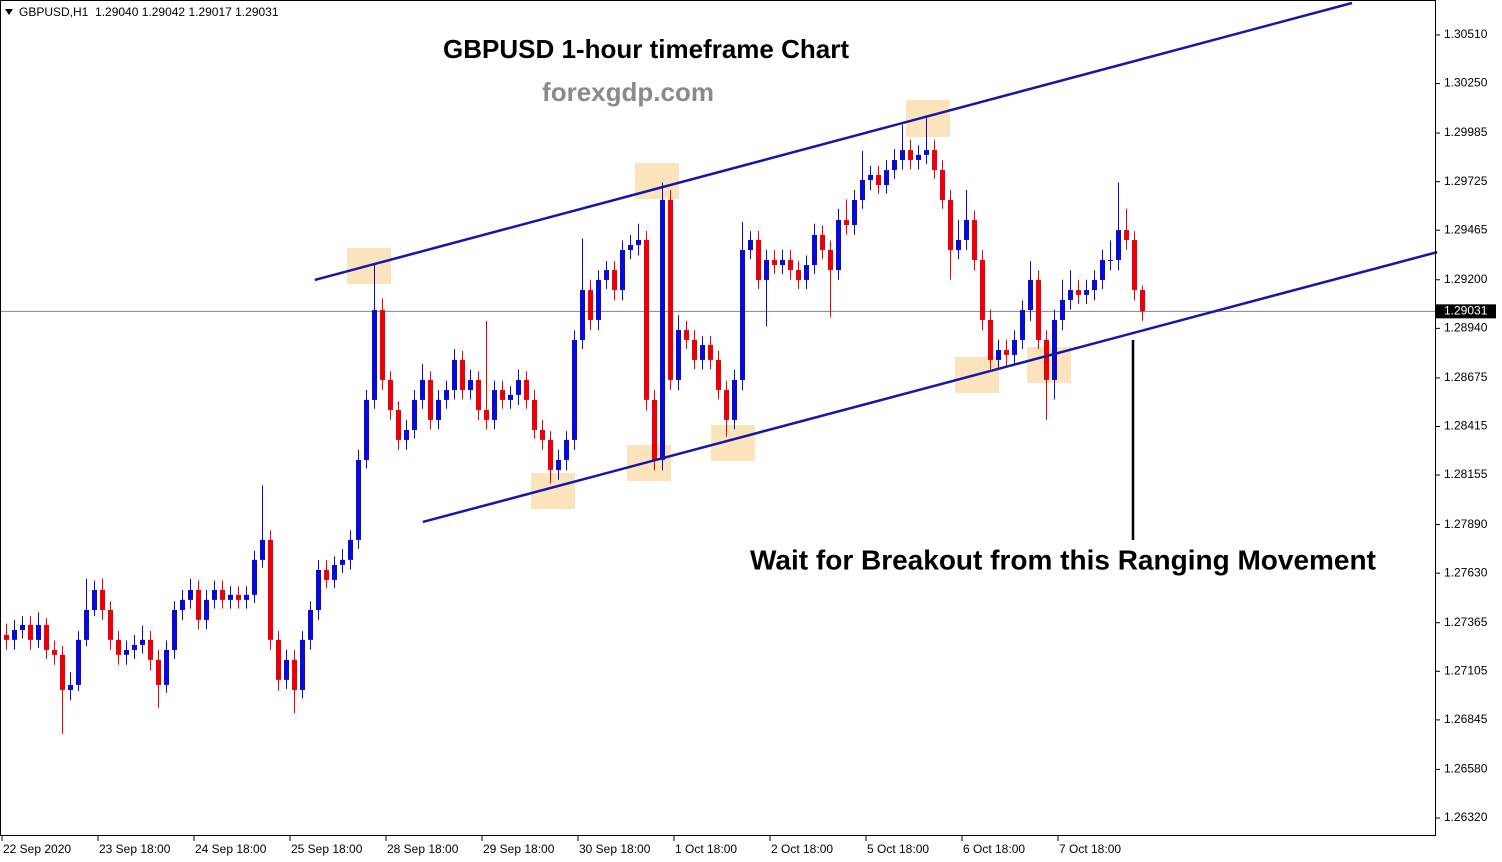 The image size is (1502, 862). What do you see at coordinates (1466, 377) in the screenshot?
I see `y-tick-label: 1.28675` at bounding box center [1466, 377].